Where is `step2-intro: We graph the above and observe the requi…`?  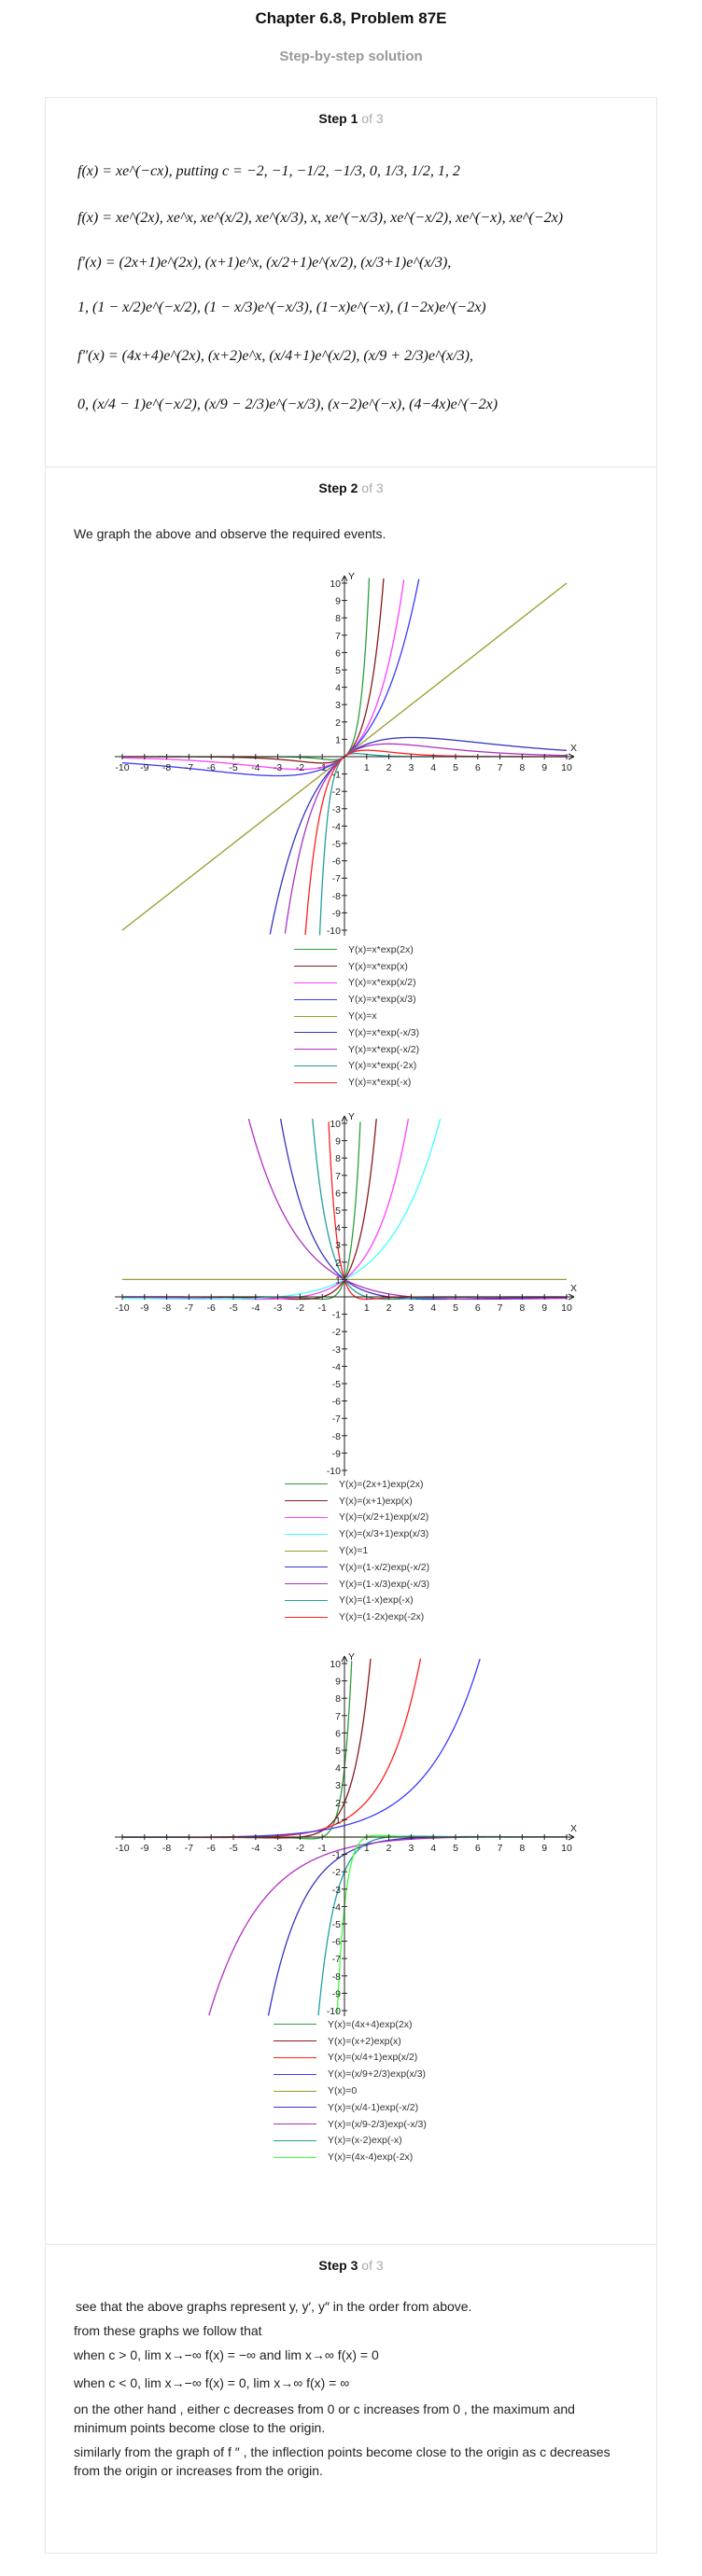 step2-intro: We graph the above and observe the requi… is located at coordinates (230, 533).